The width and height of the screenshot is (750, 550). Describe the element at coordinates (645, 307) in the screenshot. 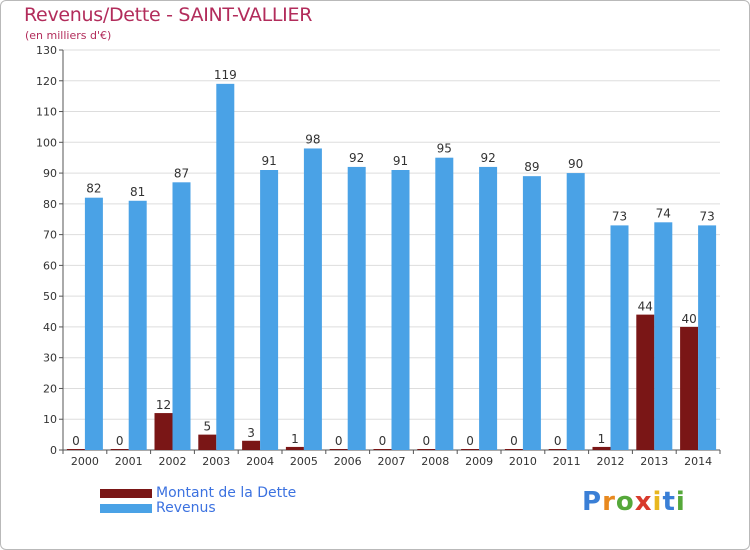

I see `data-label-debt: 44` at that location.